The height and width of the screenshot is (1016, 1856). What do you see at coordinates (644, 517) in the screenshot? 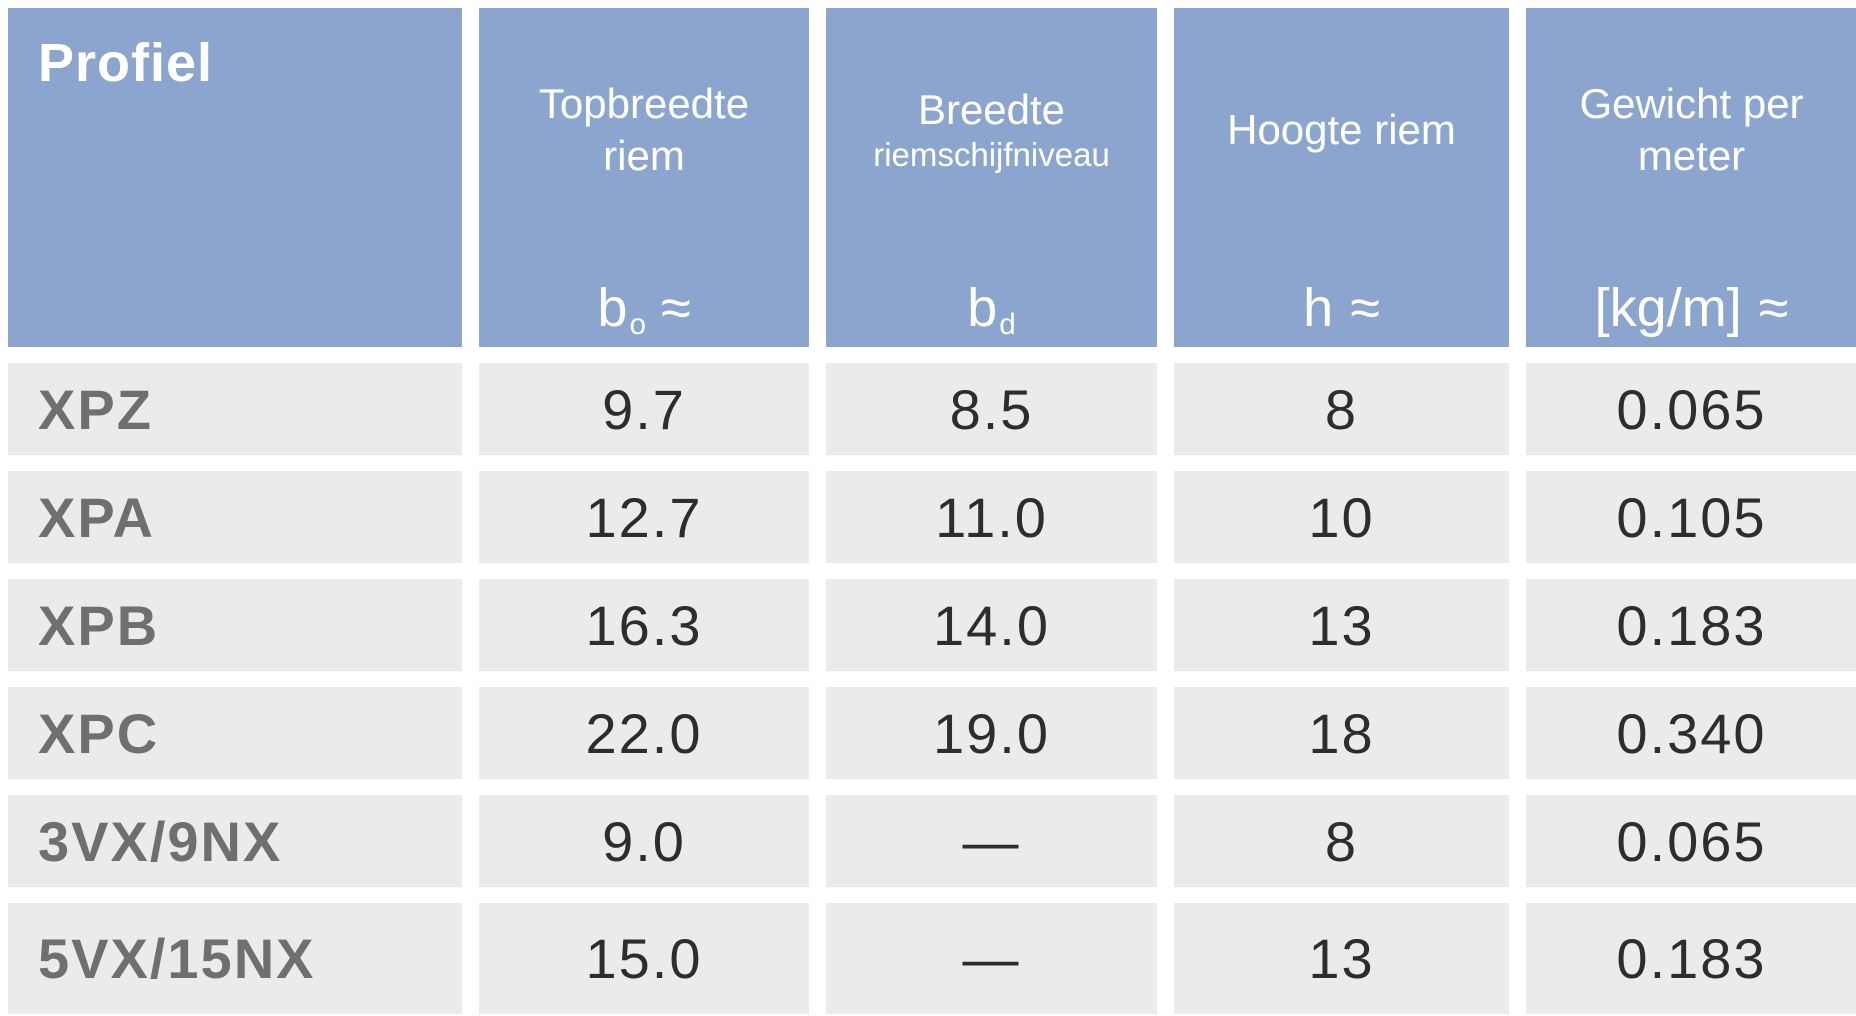
I see `value-cell-top-width: 12.7` at bounding box center [644, 517].